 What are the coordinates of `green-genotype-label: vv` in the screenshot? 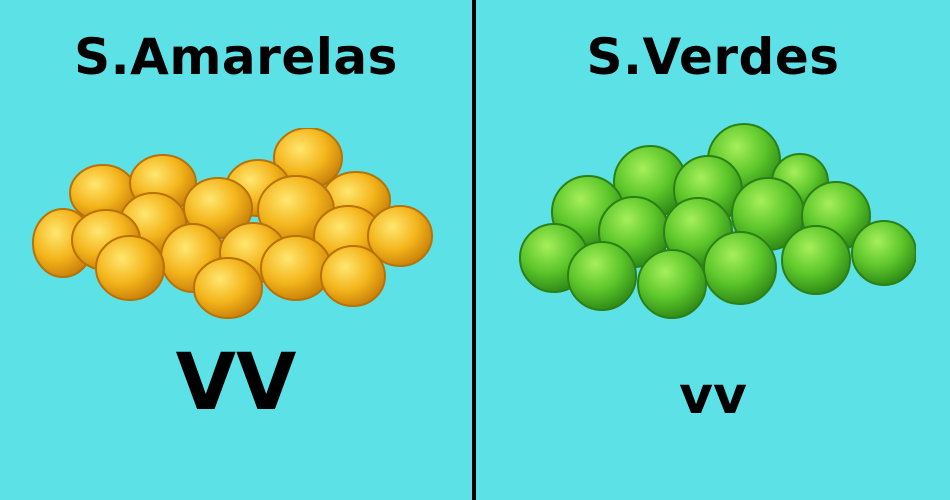 It's located at (713, 396).